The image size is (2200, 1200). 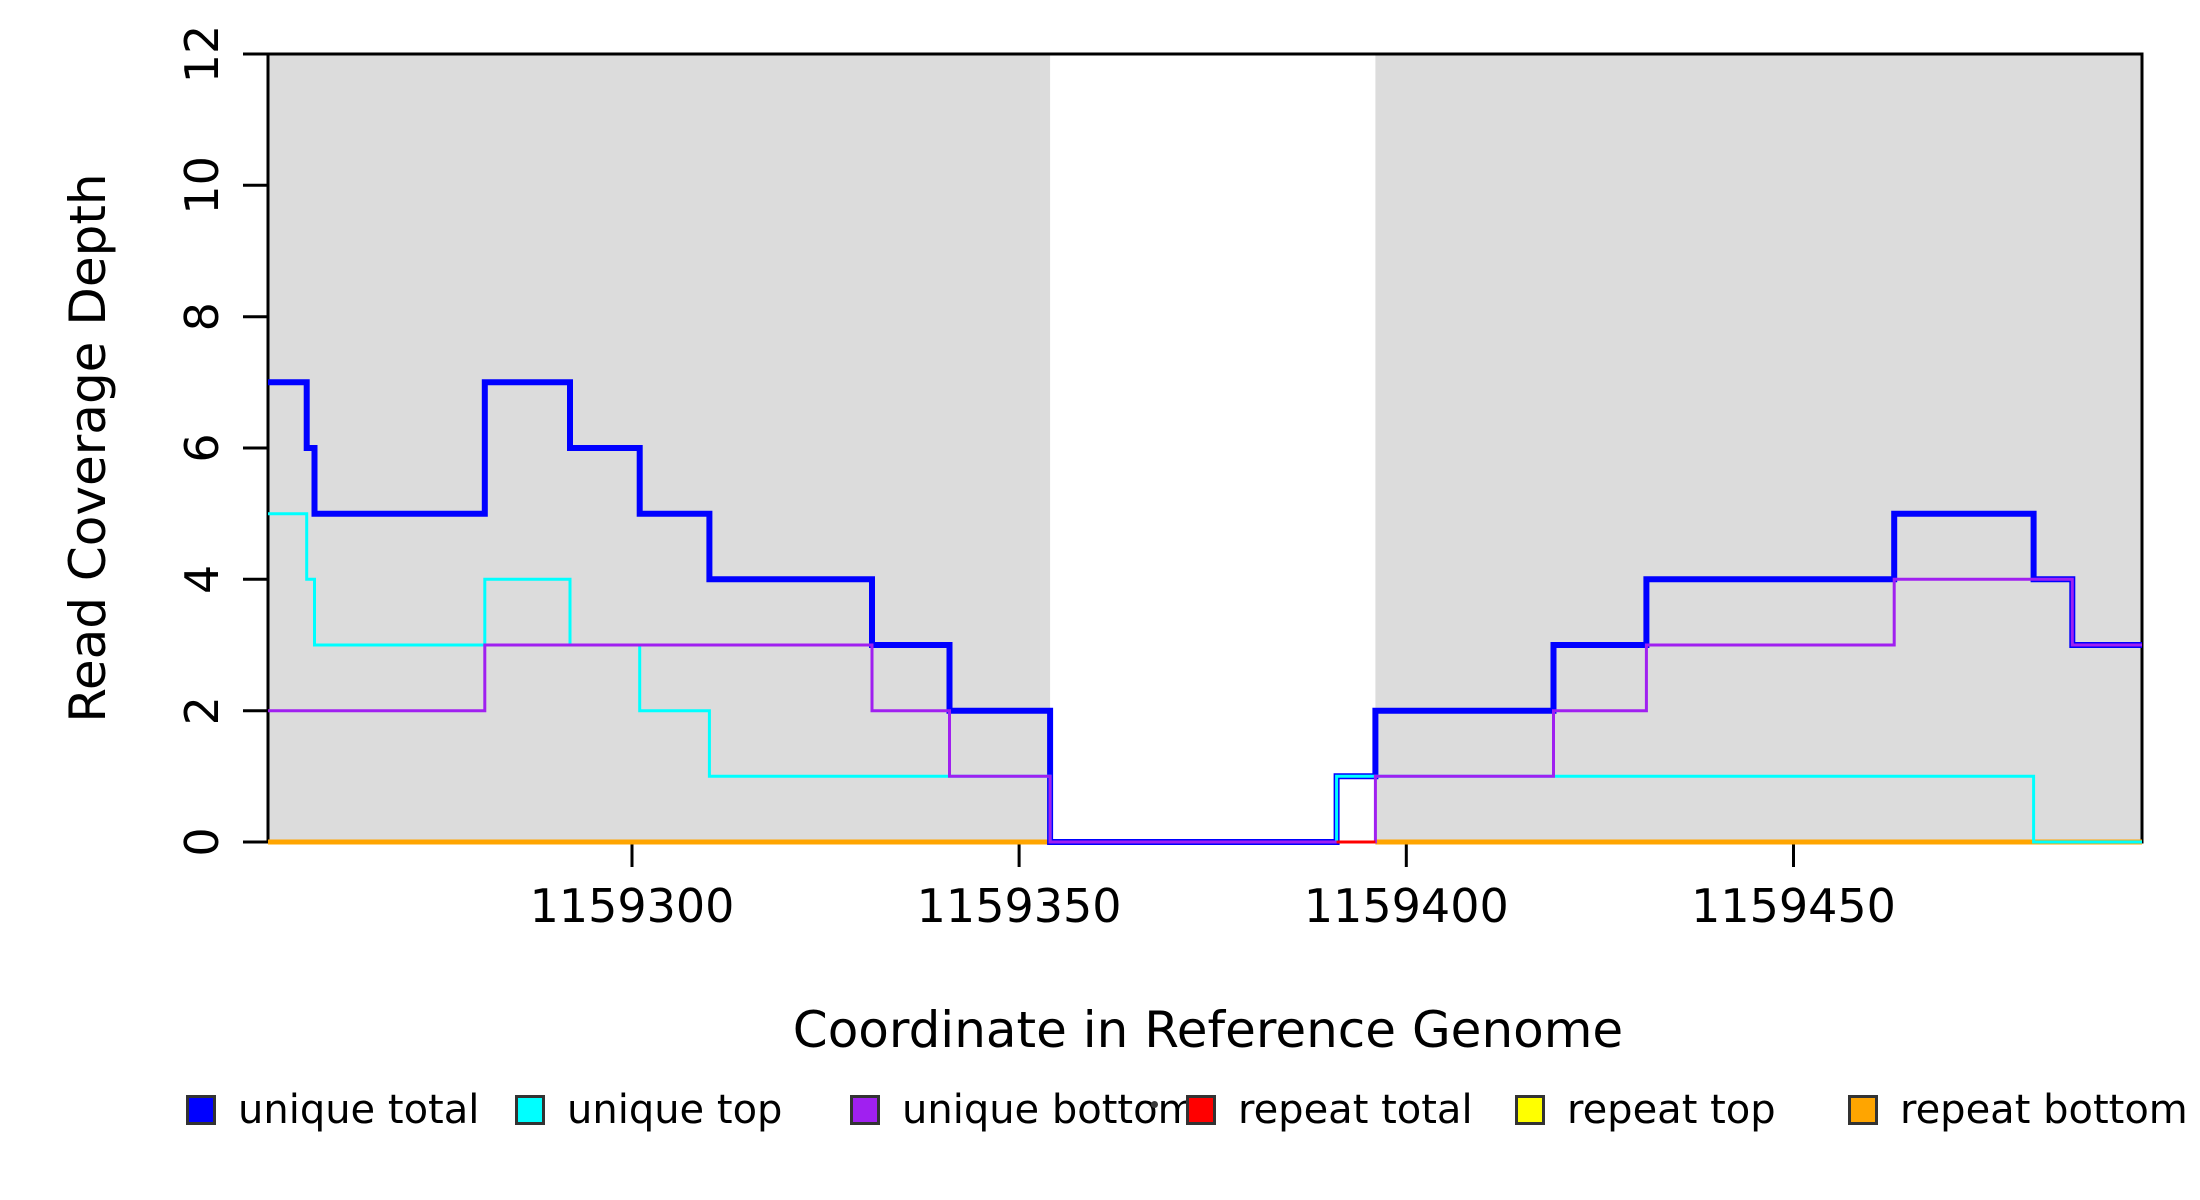 I want to click on legend-swatch-unique-total, so click(x=201, y=1110).